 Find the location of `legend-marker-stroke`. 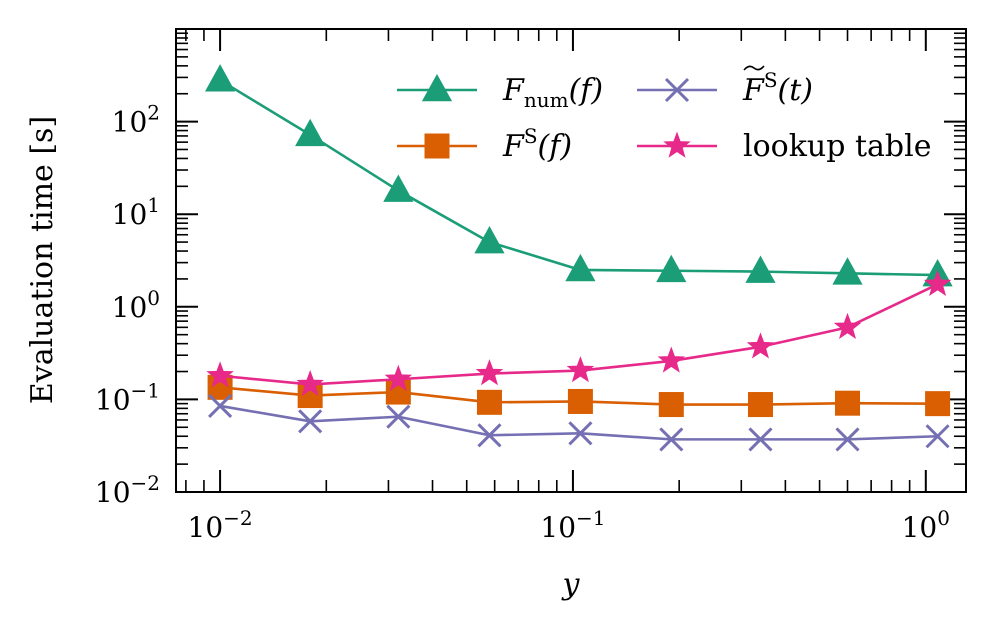

legend-marker-stroke is located at coordinates (677, 90).